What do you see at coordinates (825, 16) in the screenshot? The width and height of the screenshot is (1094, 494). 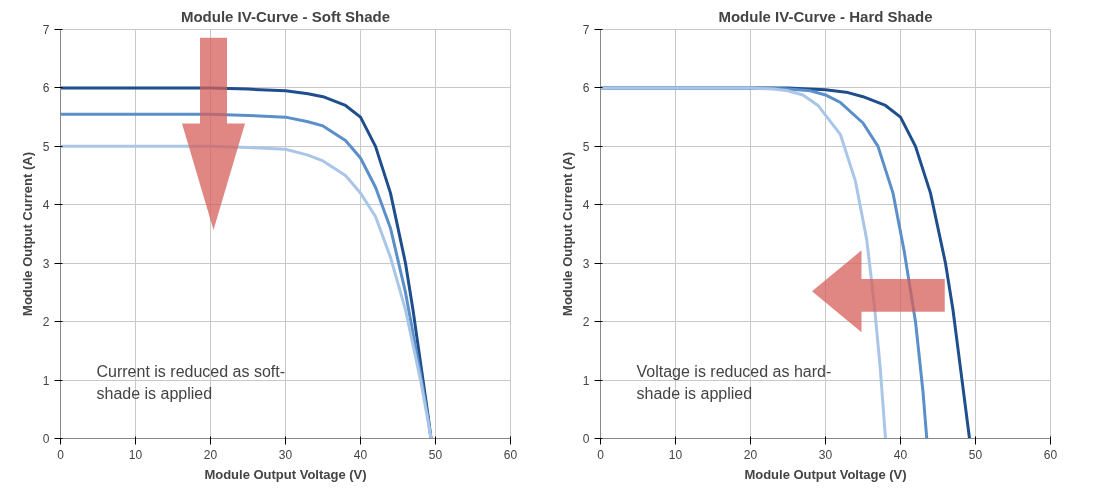 I see `chart-title: Module IV-Curve - Hard Shade` at bounding box center [825, 16].